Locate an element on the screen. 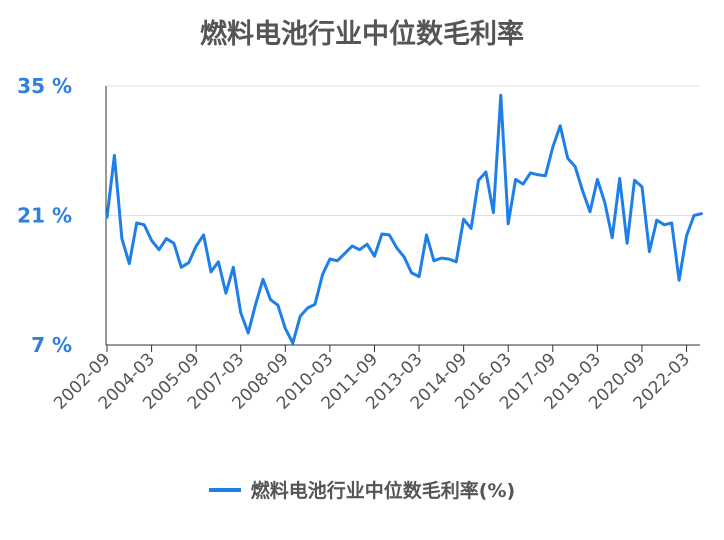  chart-title: 燃料电池行业中位数毛利率 is located at coordinates (362, 34).